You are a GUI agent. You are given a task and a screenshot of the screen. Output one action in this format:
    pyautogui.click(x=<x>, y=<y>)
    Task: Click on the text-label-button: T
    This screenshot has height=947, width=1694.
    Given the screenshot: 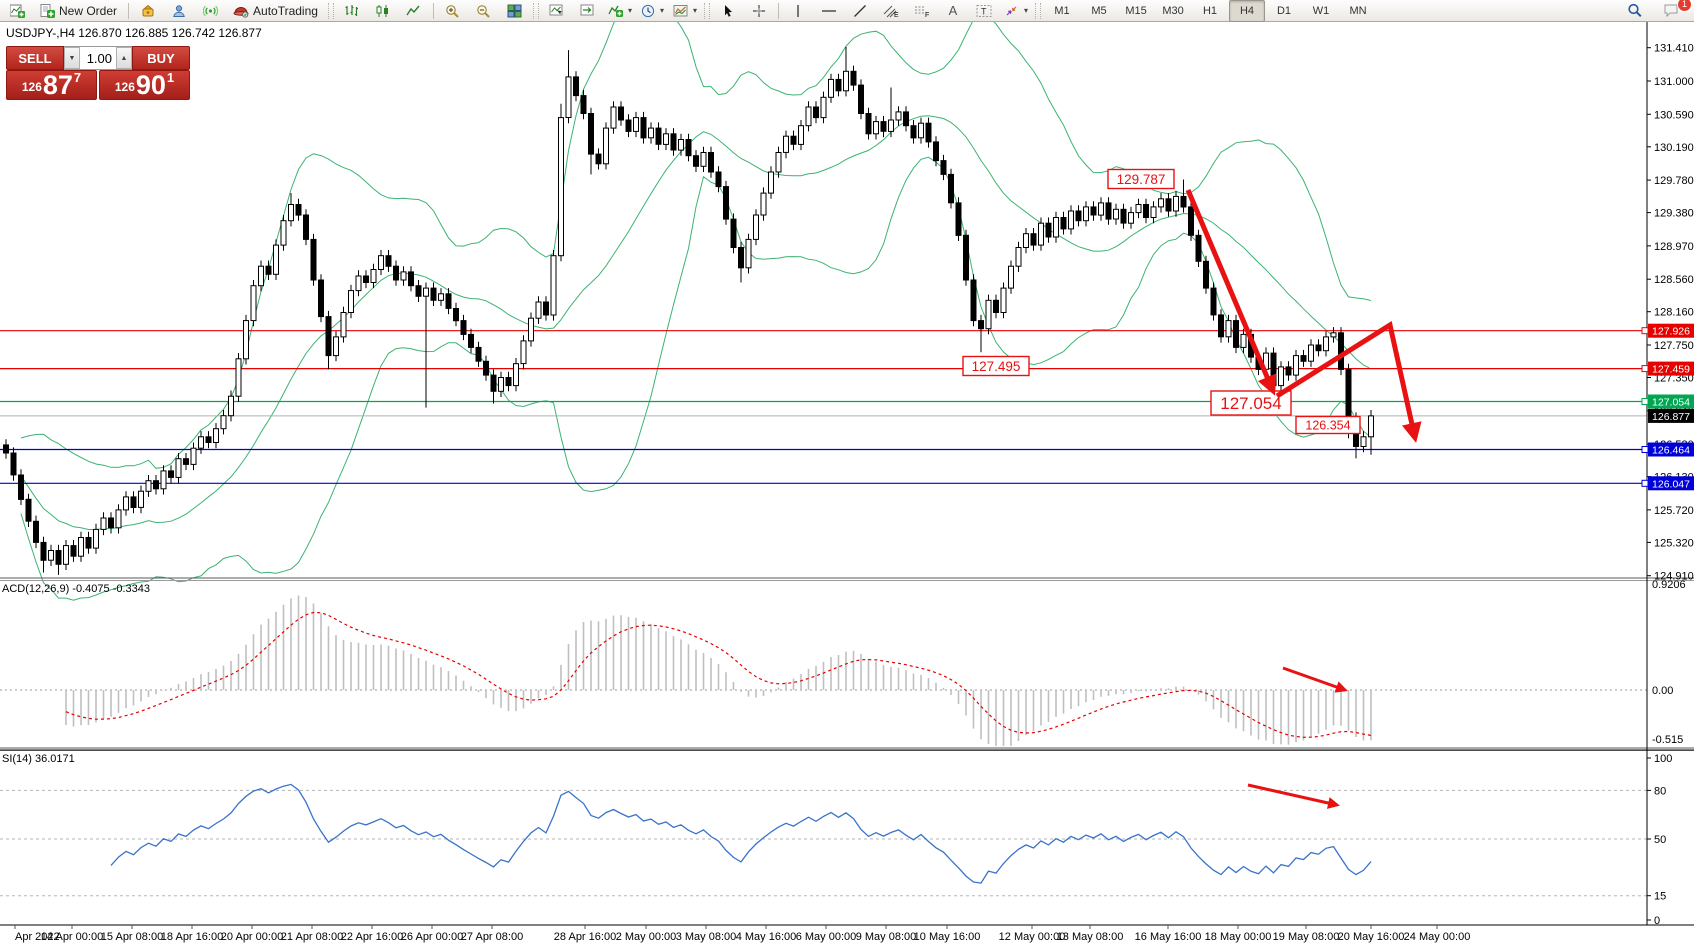 What is the action you would take?
    pyautogui.click(x=984, y=11)
    